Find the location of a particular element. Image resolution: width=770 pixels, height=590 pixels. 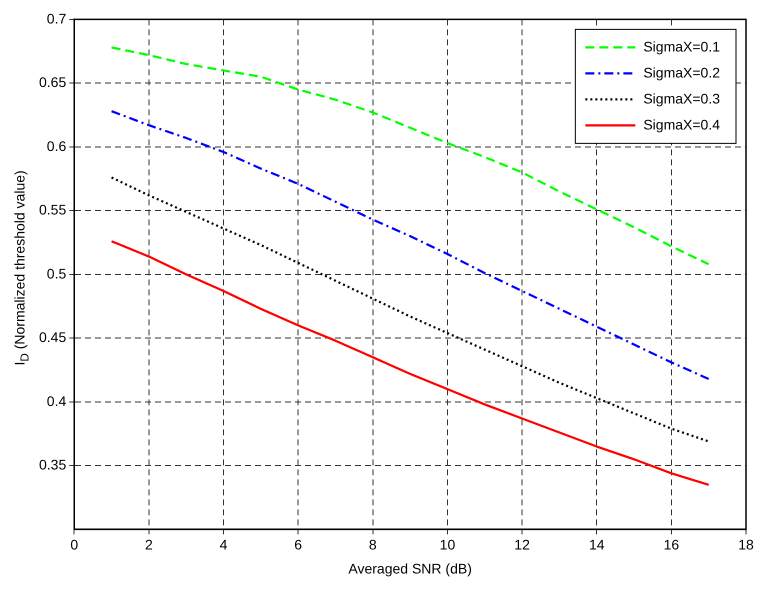

x-tick-label: 4 is located at coordinates (224, 544).